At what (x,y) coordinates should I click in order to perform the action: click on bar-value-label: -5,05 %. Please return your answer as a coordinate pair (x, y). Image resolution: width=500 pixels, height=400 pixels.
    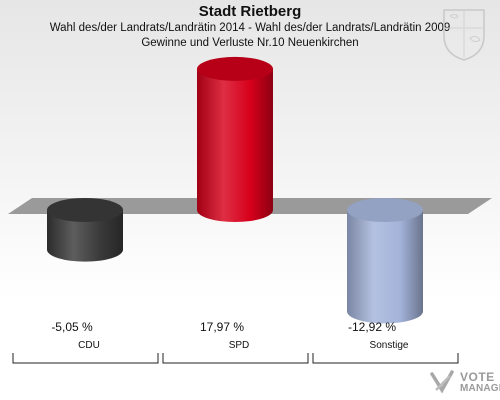
    Looking at the image, I should click on (72, 327).